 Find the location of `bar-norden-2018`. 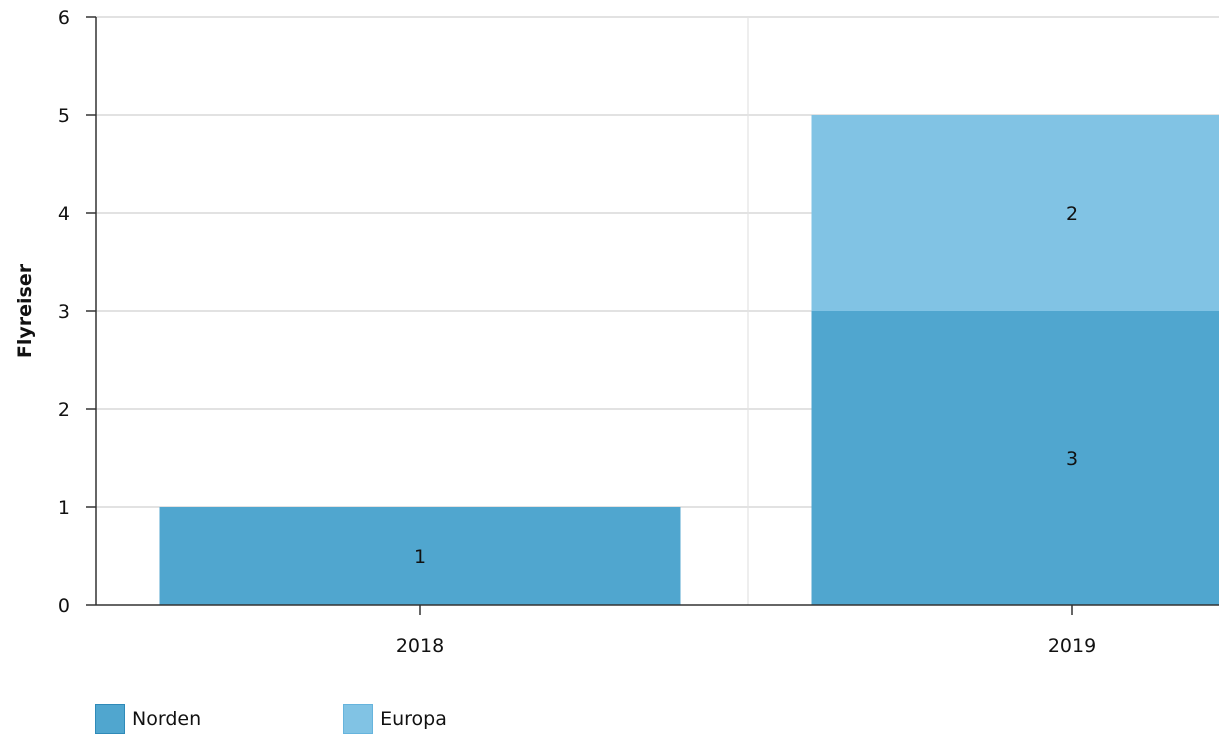

bar-norden-2018 is located at coordinates (420, 556).